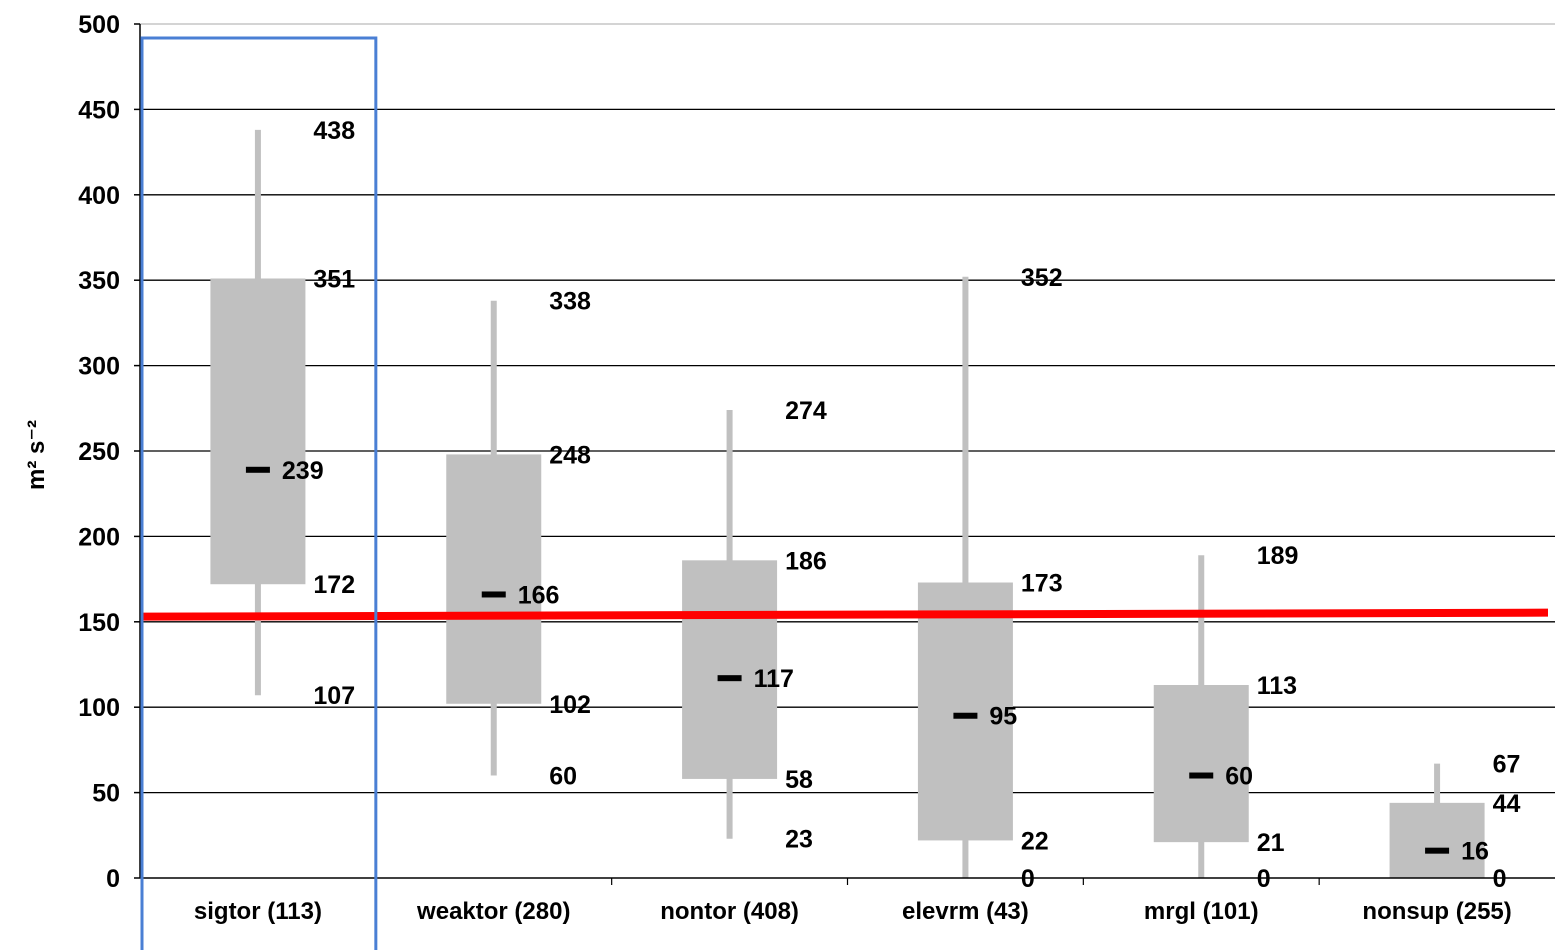  I want to click on box-5: 67 44 016, so click(1455, 822).